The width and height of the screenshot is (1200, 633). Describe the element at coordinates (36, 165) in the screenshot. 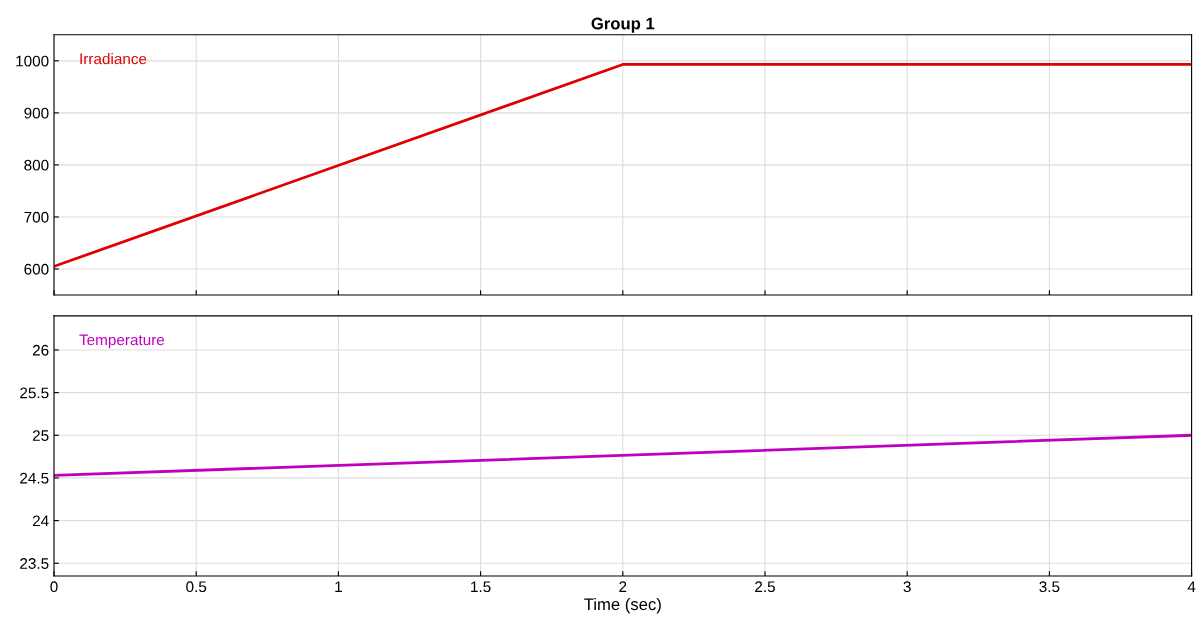

I see `y-tick-label: 800` at that location.